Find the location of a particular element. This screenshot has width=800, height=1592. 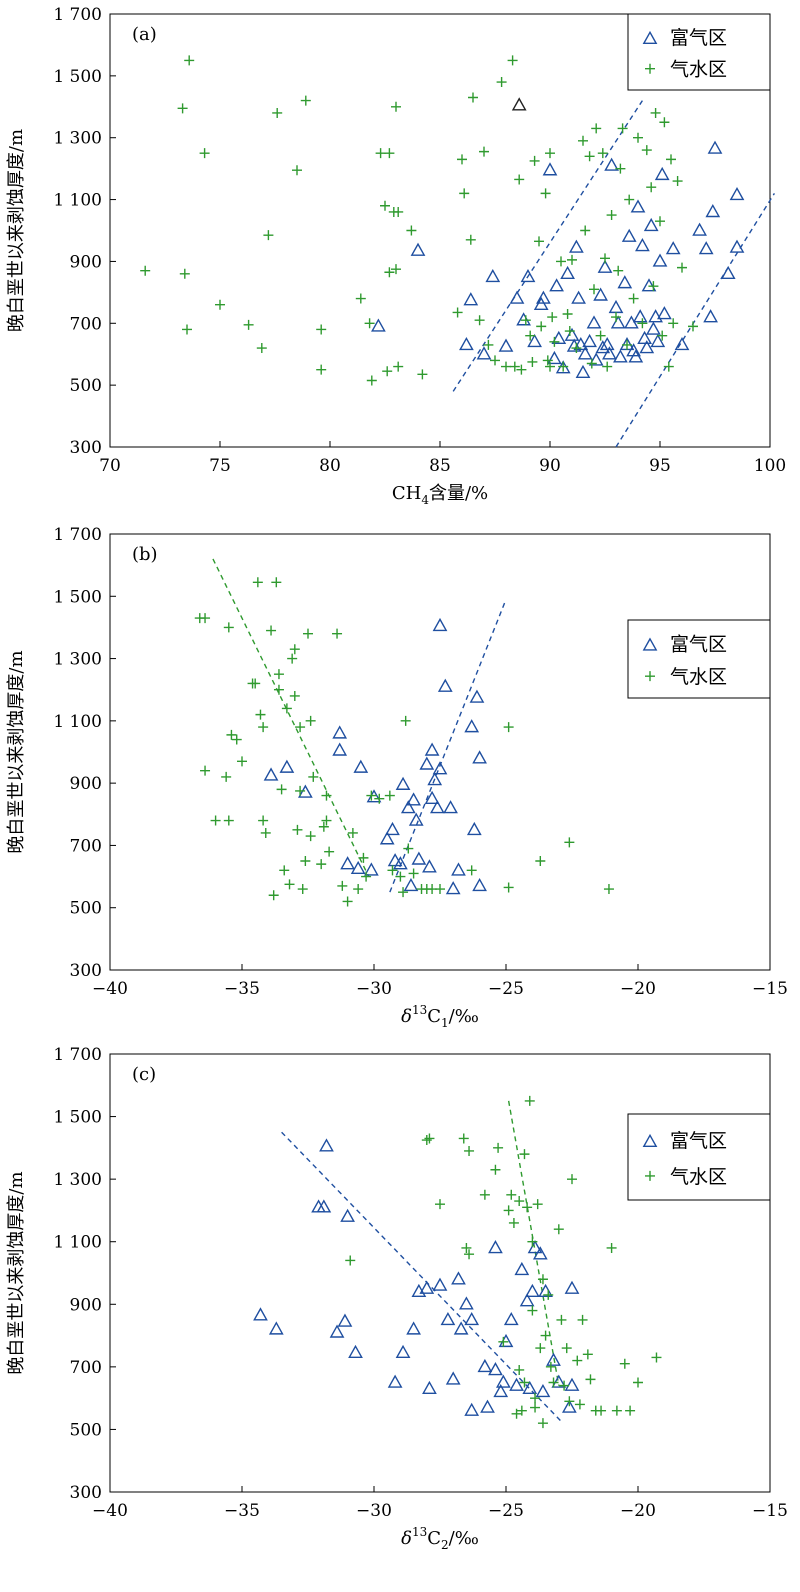

legend-marker-plus is located at coordinates (650, 1175).